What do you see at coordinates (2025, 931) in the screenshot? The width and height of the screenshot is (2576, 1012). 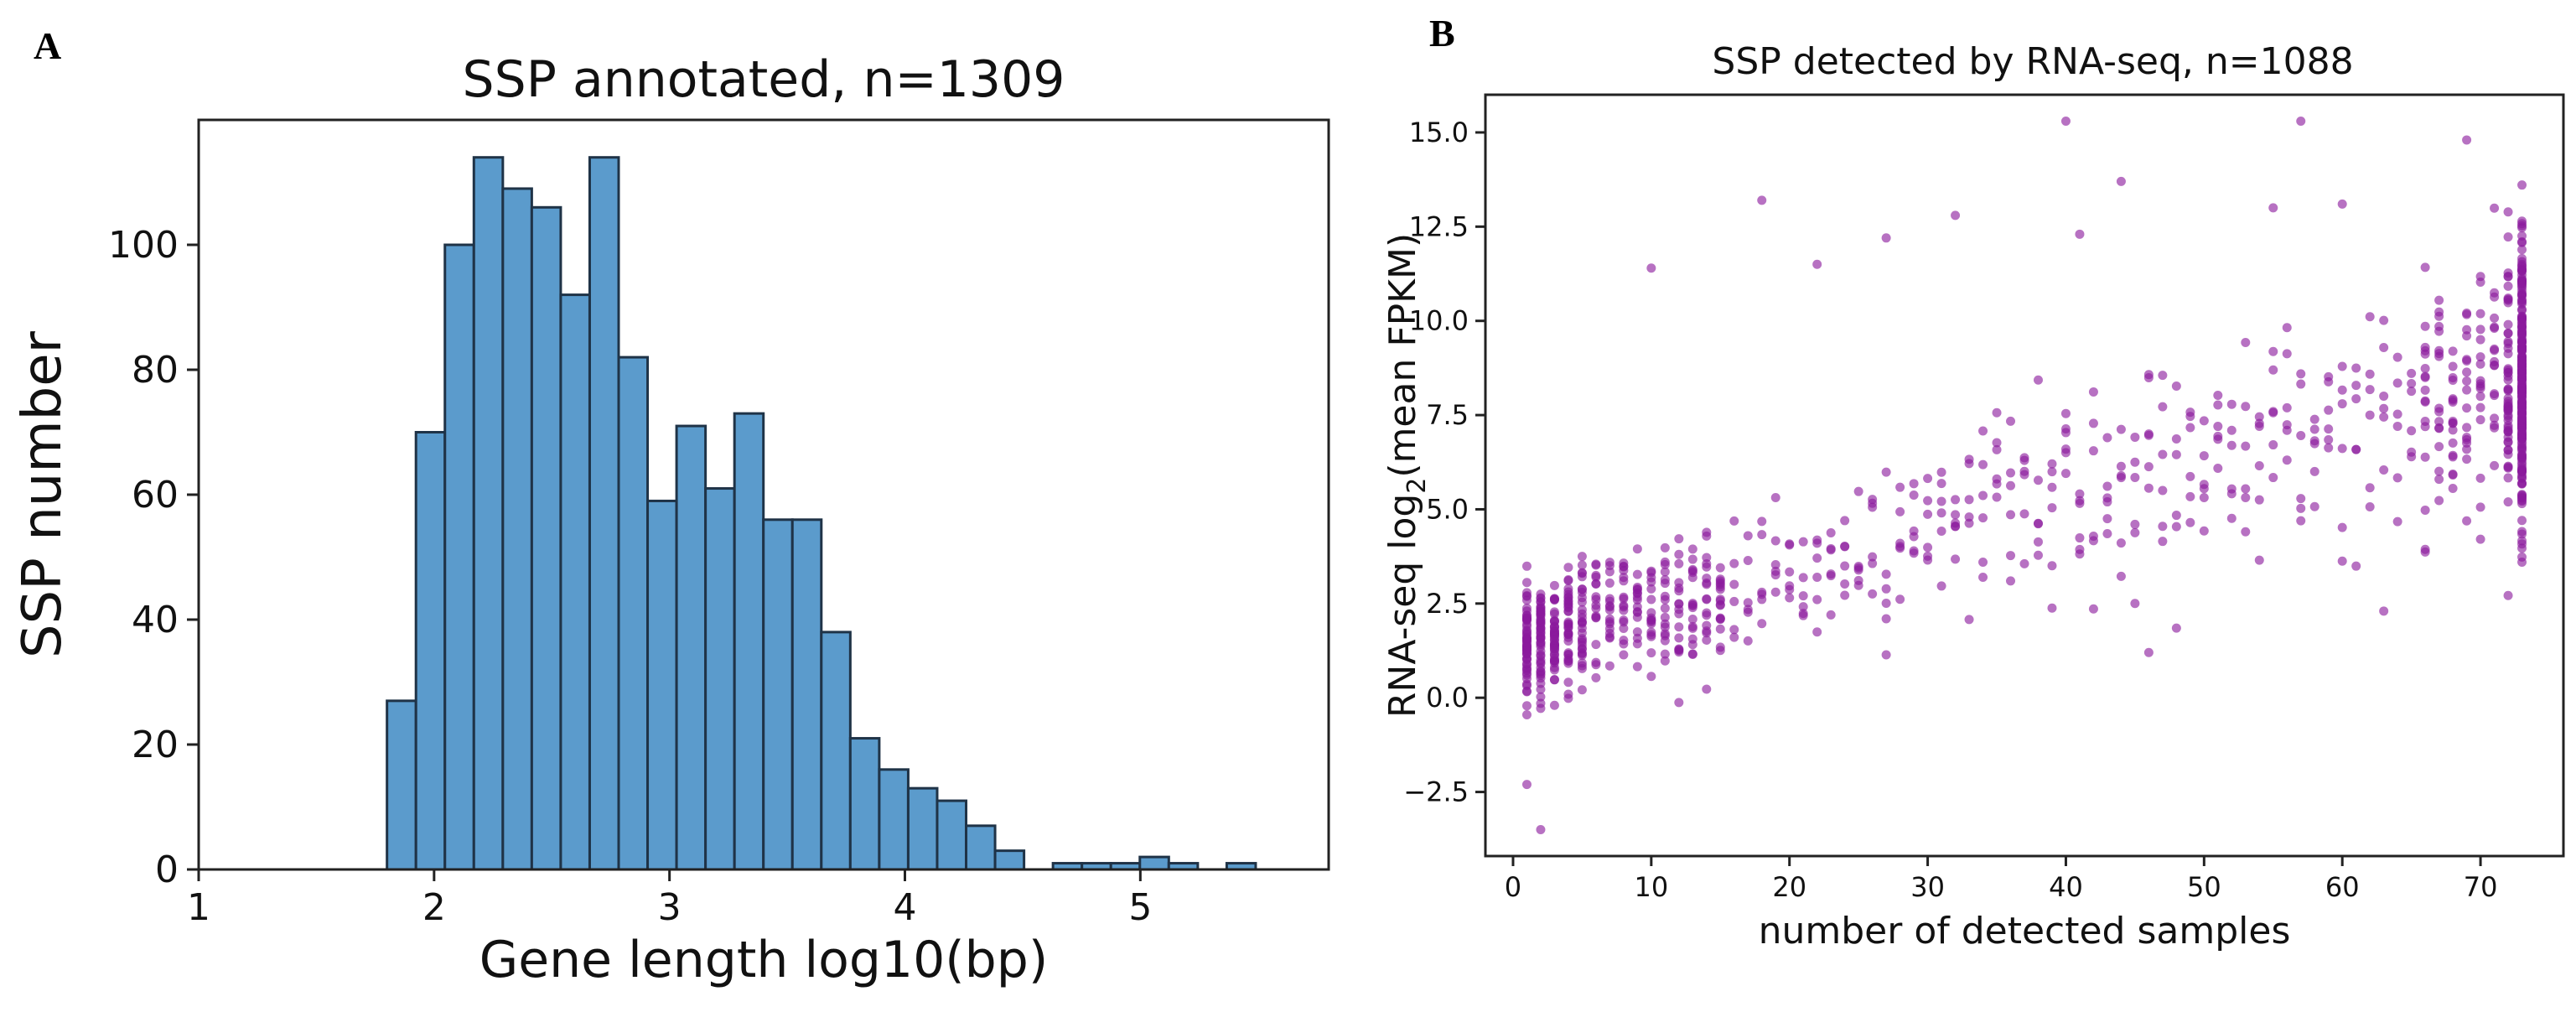 I see `chart-b-x-label: number of detected samples` at bounding box center [2025, 931].